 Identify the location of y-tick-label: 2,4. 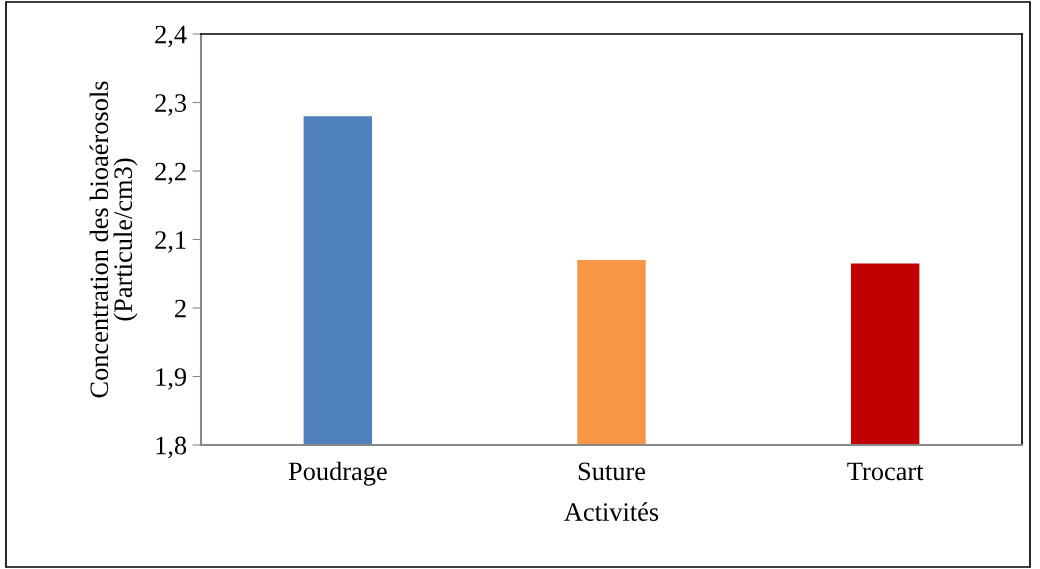
(171, 36).